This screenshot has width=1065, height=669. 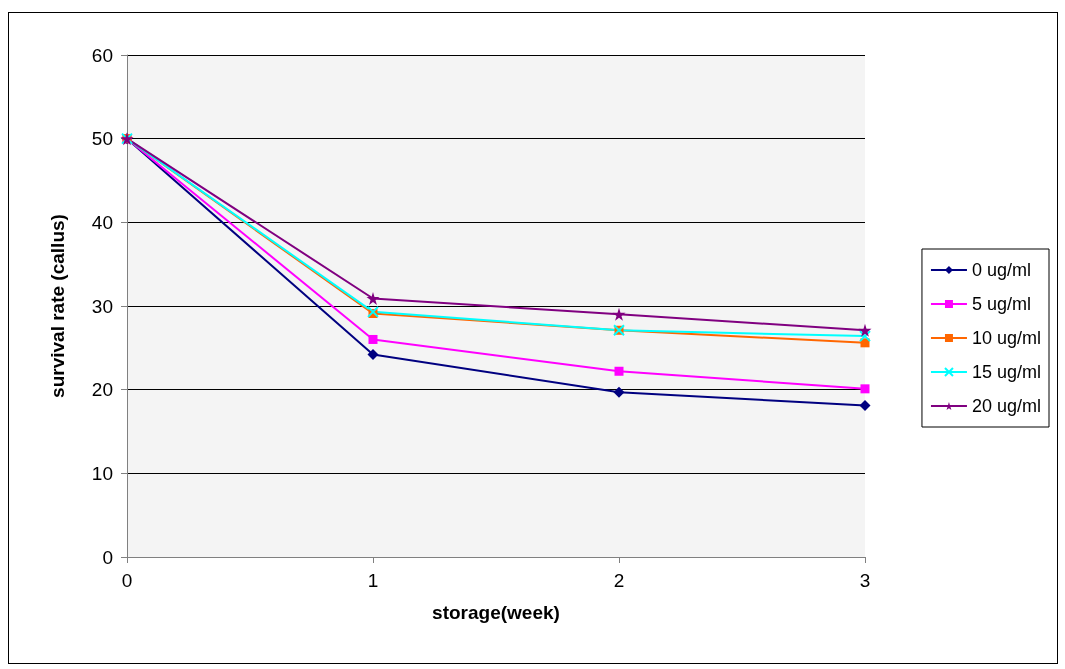 I want to click on y-tick-label: 40, so click(x=102, y=222).